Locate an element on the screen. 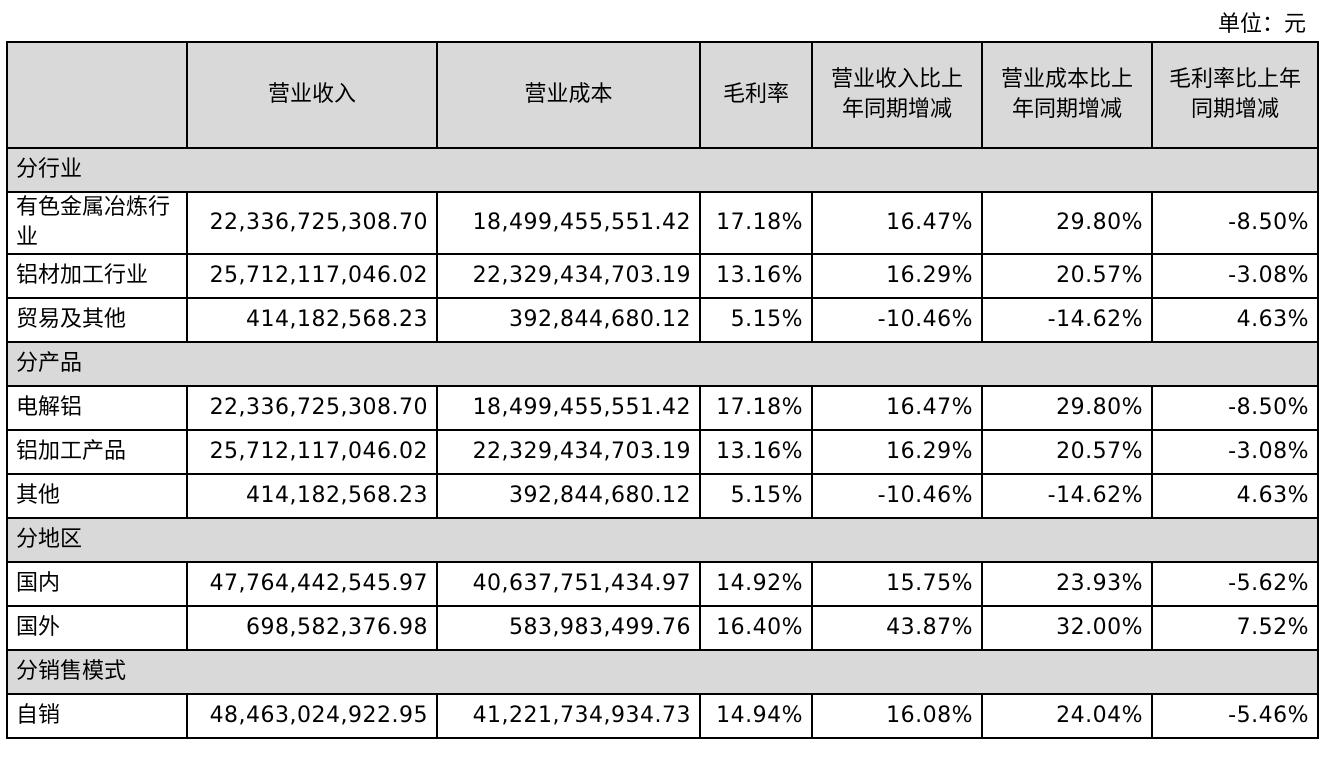  row-label: 贸易及其他 is located at coordinates (97, 320).